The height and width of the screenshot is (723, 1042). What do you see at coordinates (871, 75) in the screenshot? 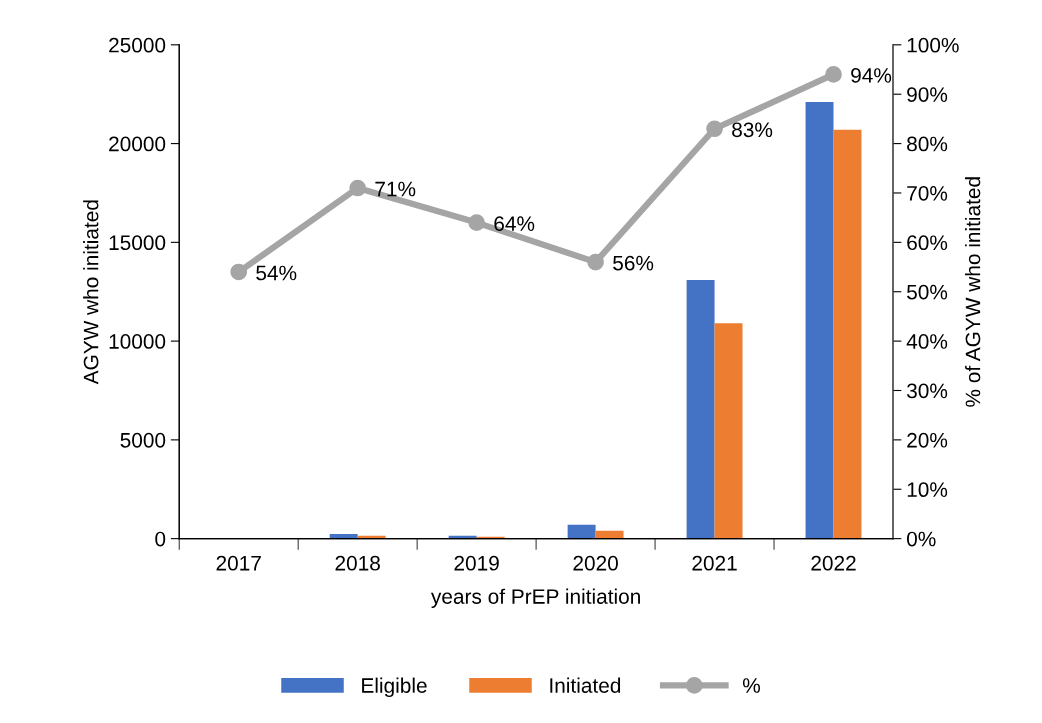
I see `data-label: 94%` at bounding box center [871, 75].